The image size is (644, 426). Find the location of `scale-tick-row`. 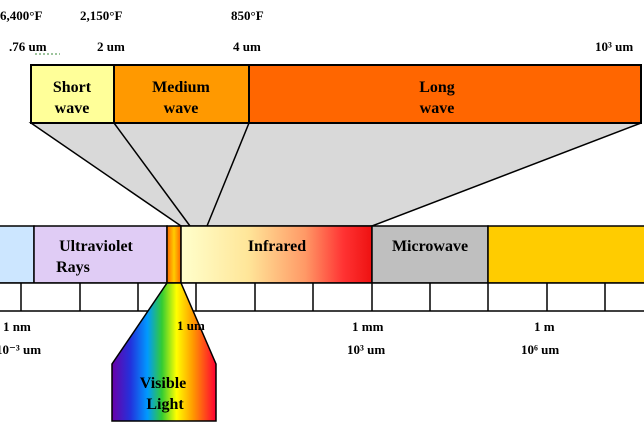

scale-tick-row is located at coordinates (322, 297).